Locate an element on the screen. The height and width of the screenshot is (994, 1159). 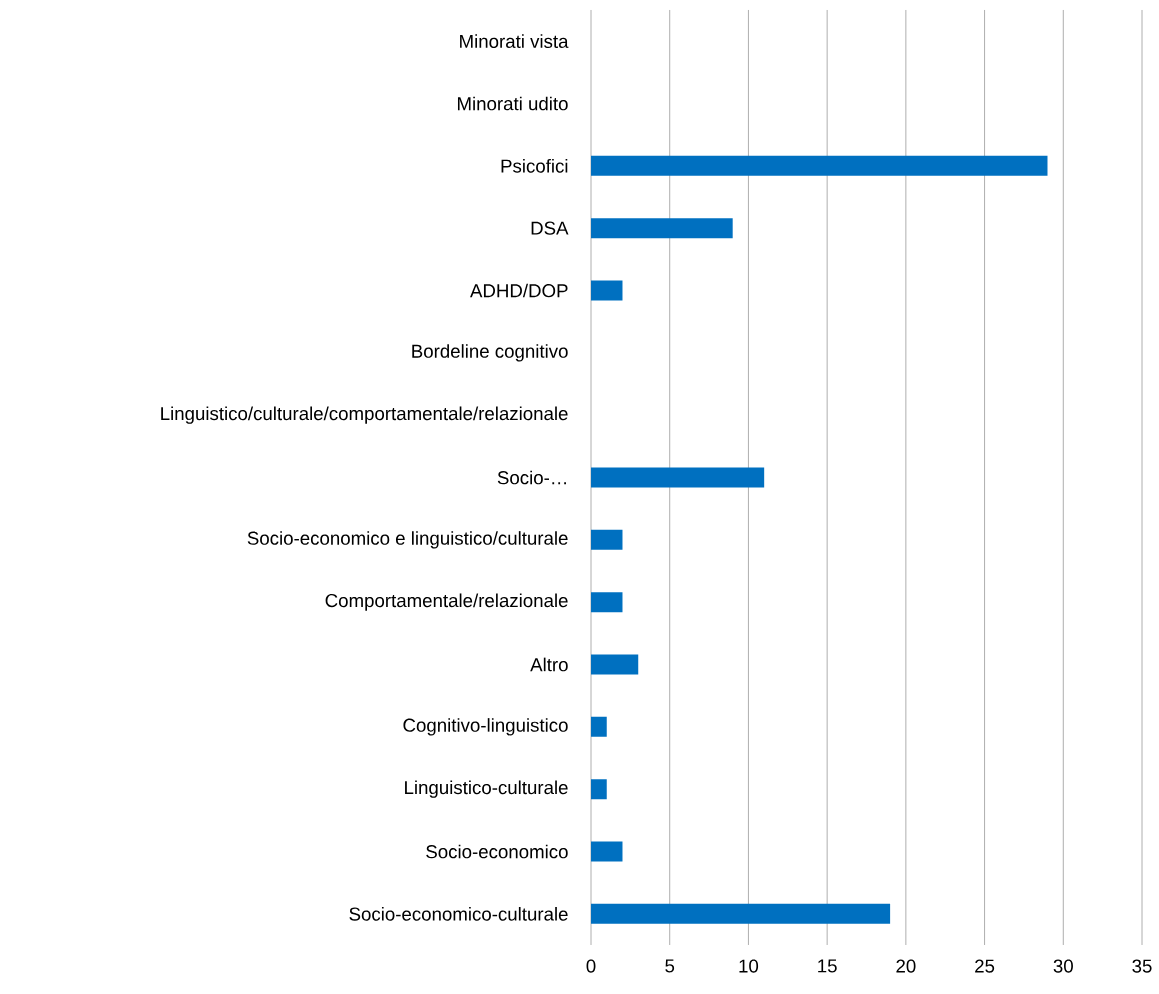
y-tick-label: Socio-economico e linguistico/culturale is located at coordinates (407, 540).